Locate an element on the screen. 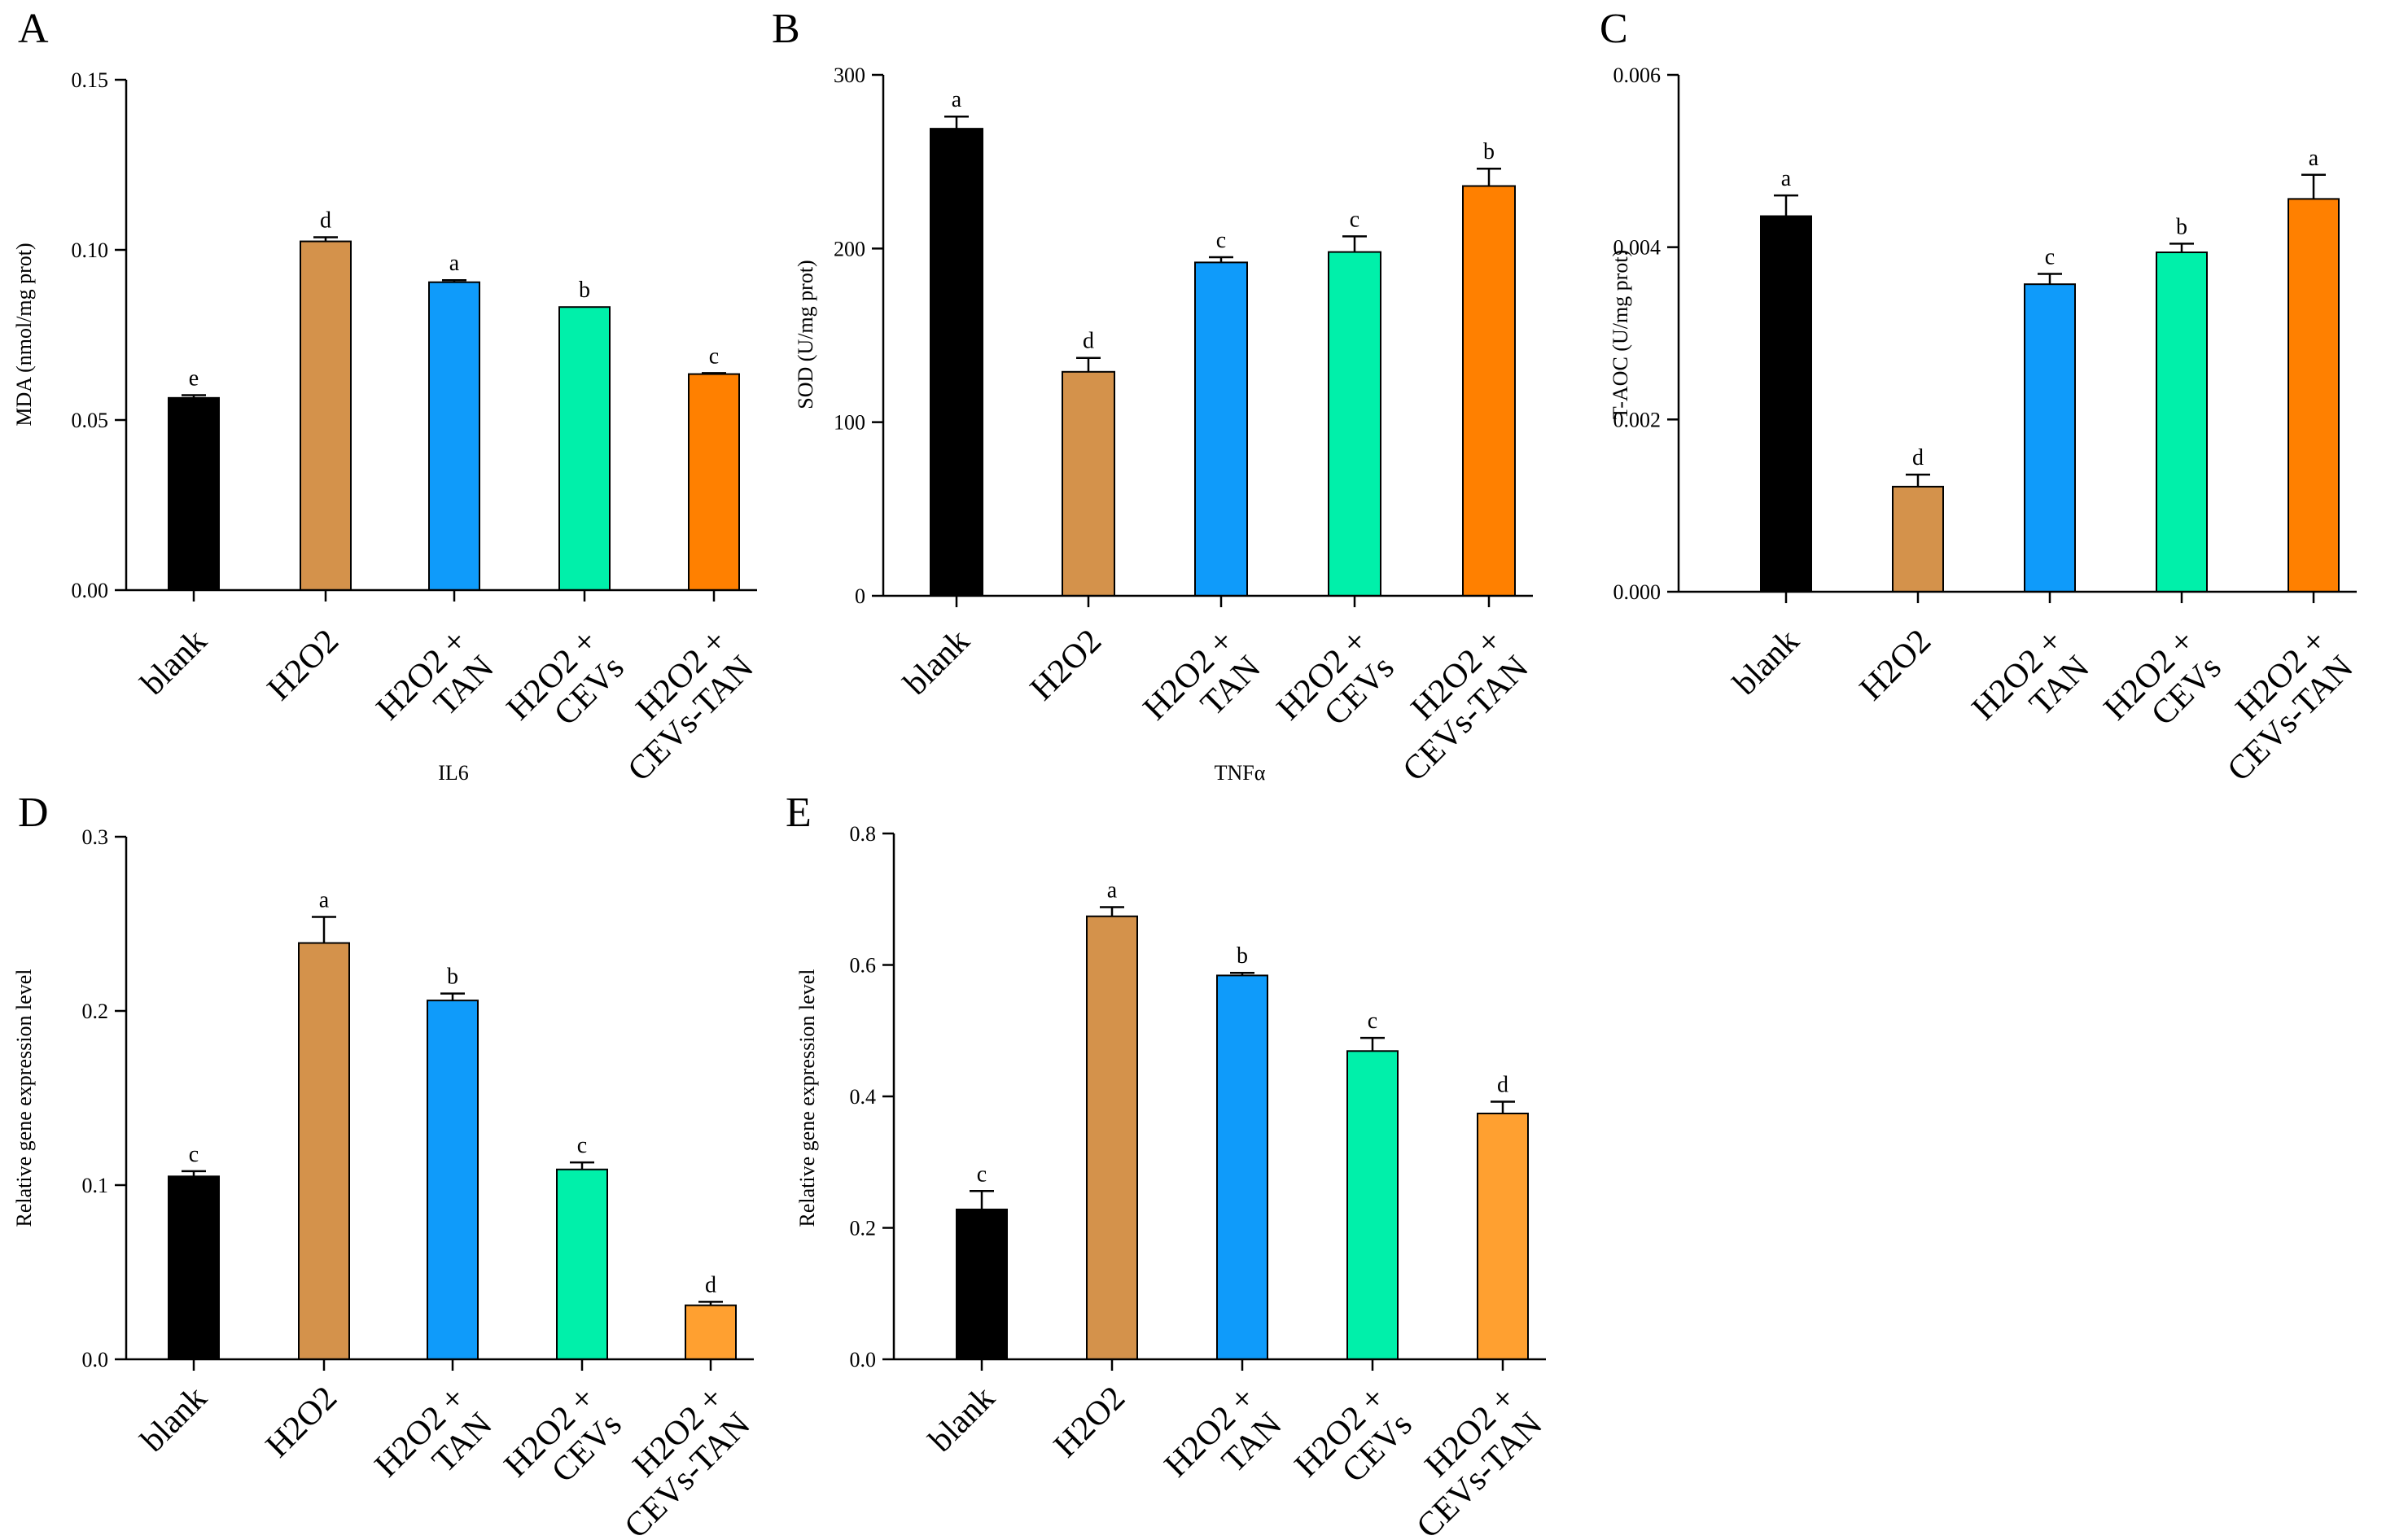 The height and width of the screenshot is (1540, 2408). panel-letter: A is located at coordinates (33, 29).